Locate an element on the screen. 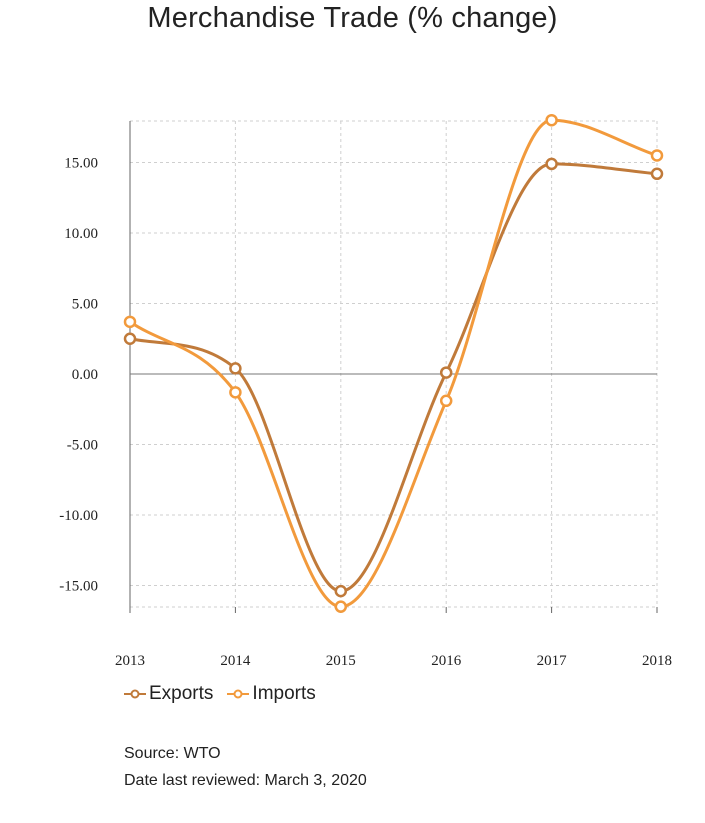  y-tick-label: 15.00 is located at coordinates (81, 164).